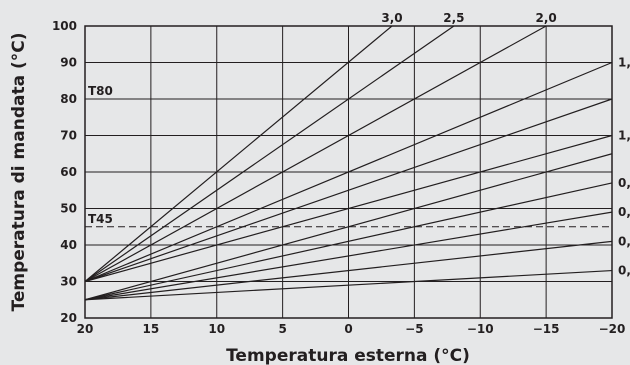  What do you see at coordinates (68, 245) in the screenshot?
I see `y-tick-label: 40` at bounding box center [68, 245].